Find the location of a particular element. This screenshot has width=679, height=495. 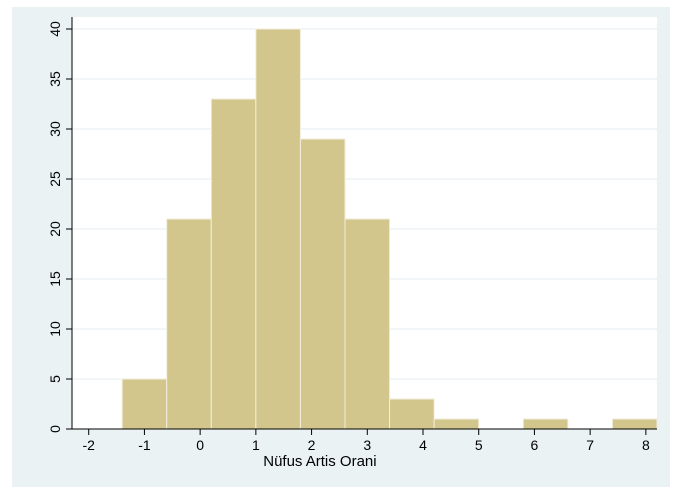

x-tick-label: 5 is located at coordinates (479, 445).